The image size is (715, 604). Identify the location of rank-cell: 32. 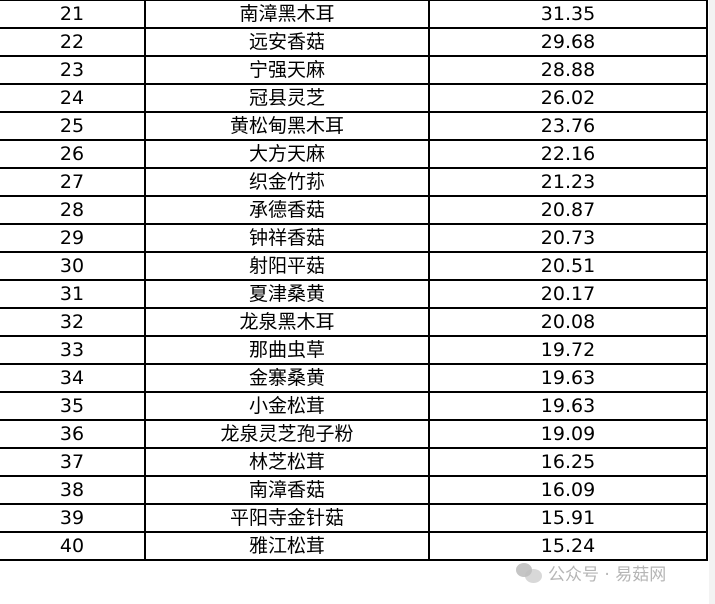
(73, 322).